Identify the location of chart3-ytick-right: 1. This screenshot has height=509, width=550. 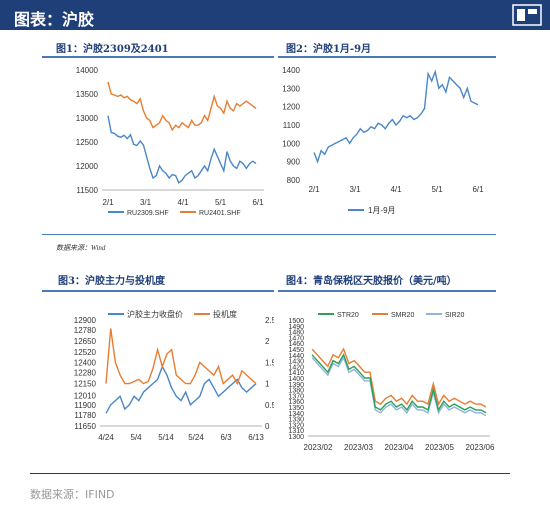
(267, 384).